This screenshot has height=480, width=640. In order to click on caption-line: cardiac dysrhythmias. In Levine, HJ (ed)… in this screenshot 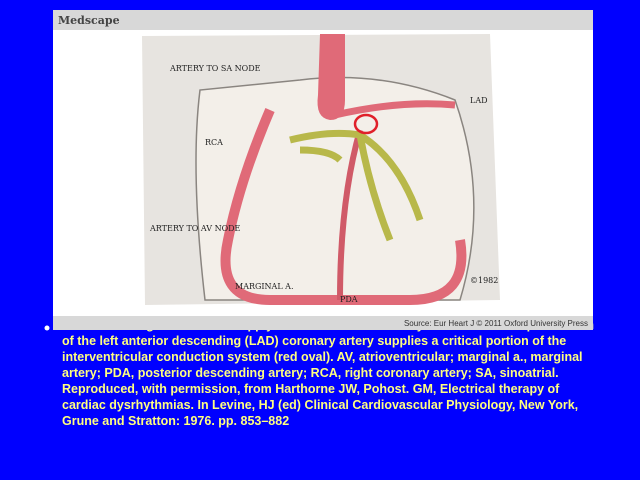, I will do `click(320, 405)`.